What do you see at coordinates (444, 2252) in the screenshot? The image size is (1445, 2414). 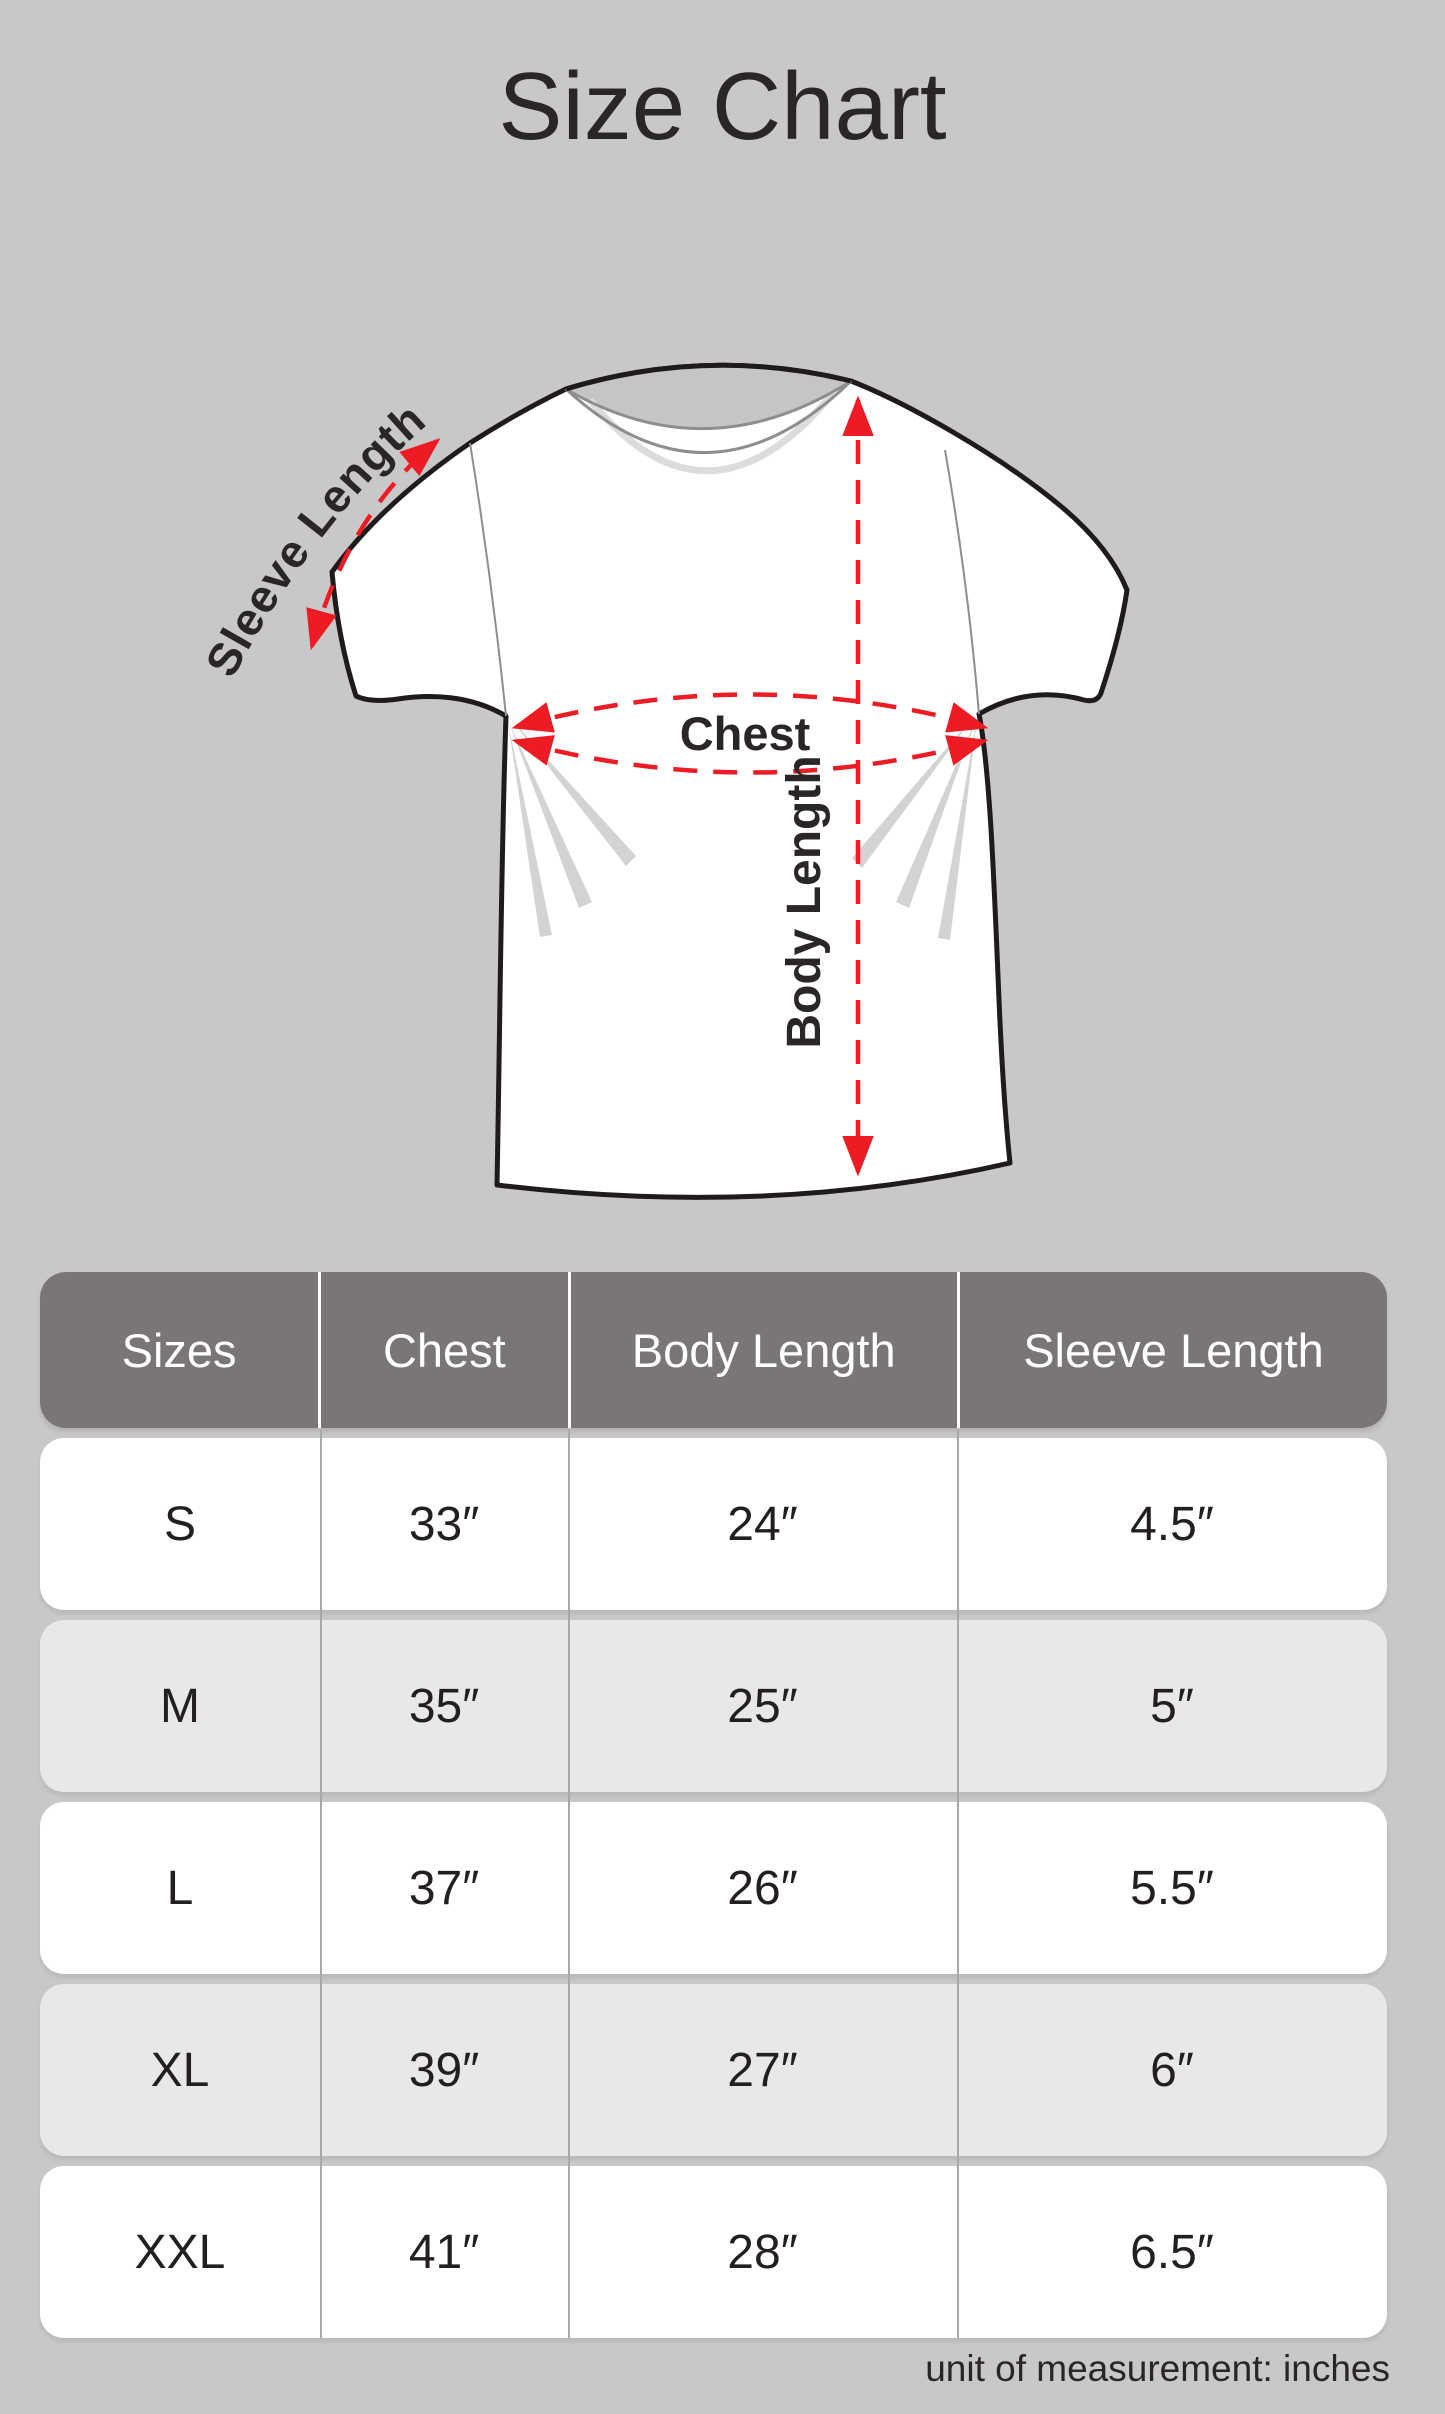 I see `chest-value: 41″` at bounding box center [444, 2252].